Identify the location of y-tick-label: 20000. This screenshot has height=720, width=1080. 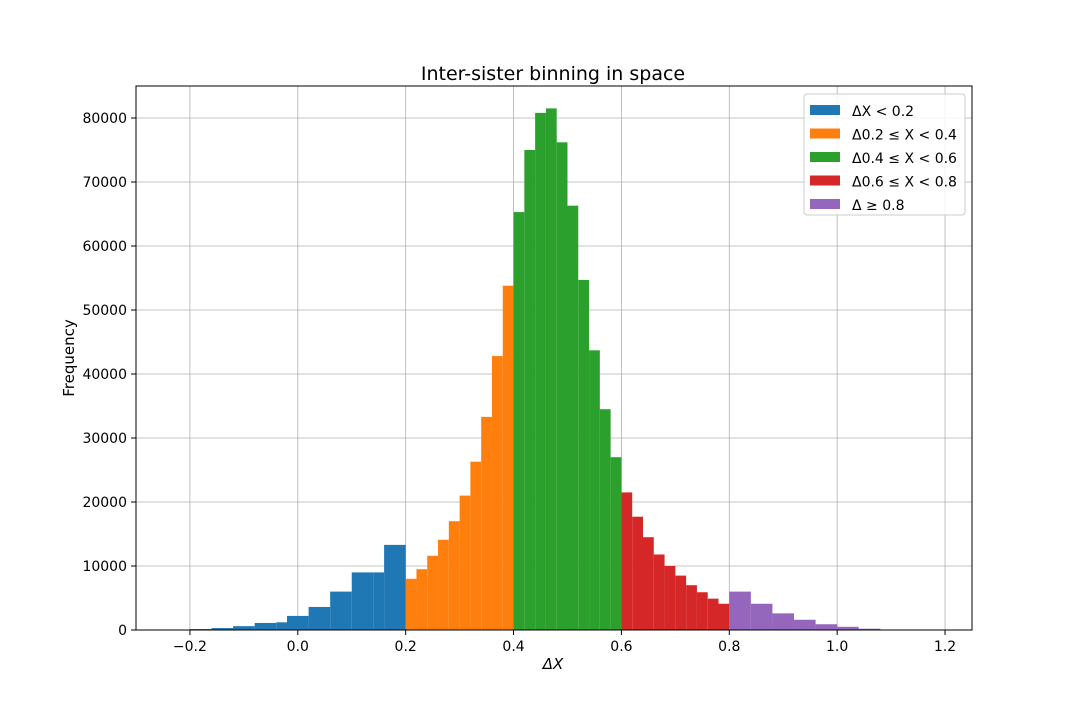
(104, 503).